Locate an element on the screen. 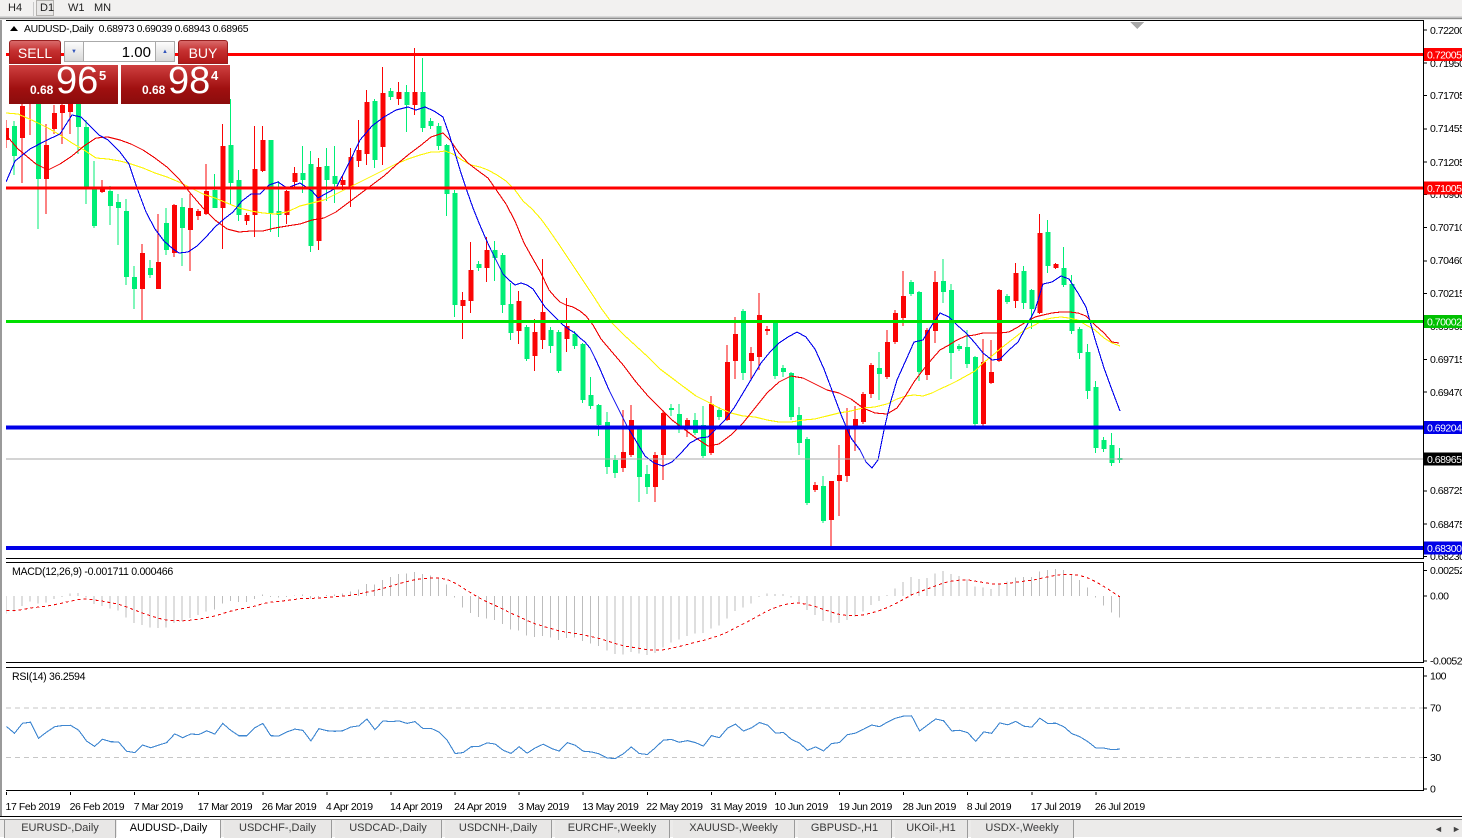 The image size is (1462, 838). svg-text: -0.00523 is located at coordinates (1446, 662).